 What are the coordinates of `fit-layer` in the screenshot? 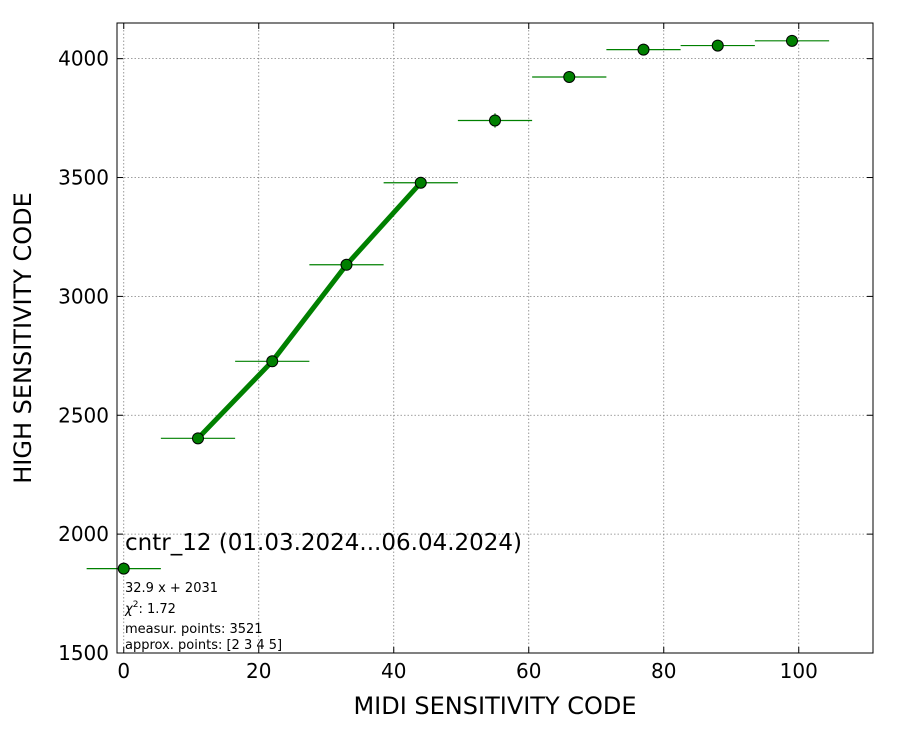 It's located at (309, 310).